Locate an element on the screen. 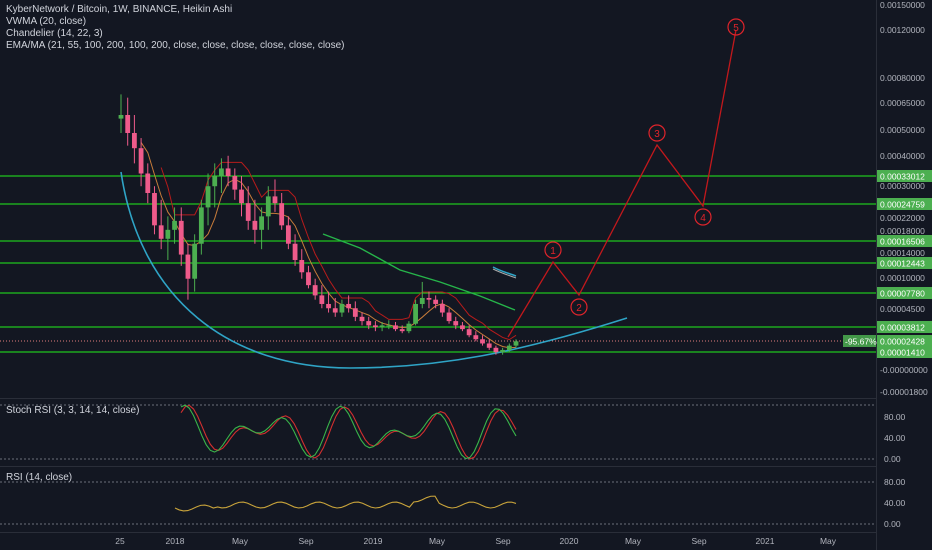 The width and height of the screenshot is (932, 550). wave-markers is located at coordinates (644, 167).